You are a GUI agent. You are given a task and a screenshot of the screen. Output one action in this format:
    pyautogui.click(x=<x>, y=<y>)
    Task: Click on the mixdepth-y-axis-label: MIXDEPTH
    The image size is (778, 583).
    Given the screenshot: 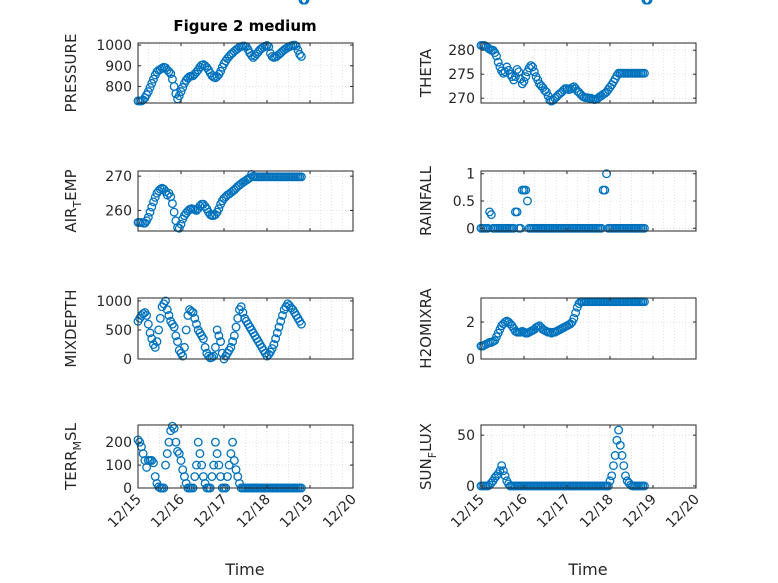 What is the action you would take?
    pyautogui.click(x=71, y=328)
    